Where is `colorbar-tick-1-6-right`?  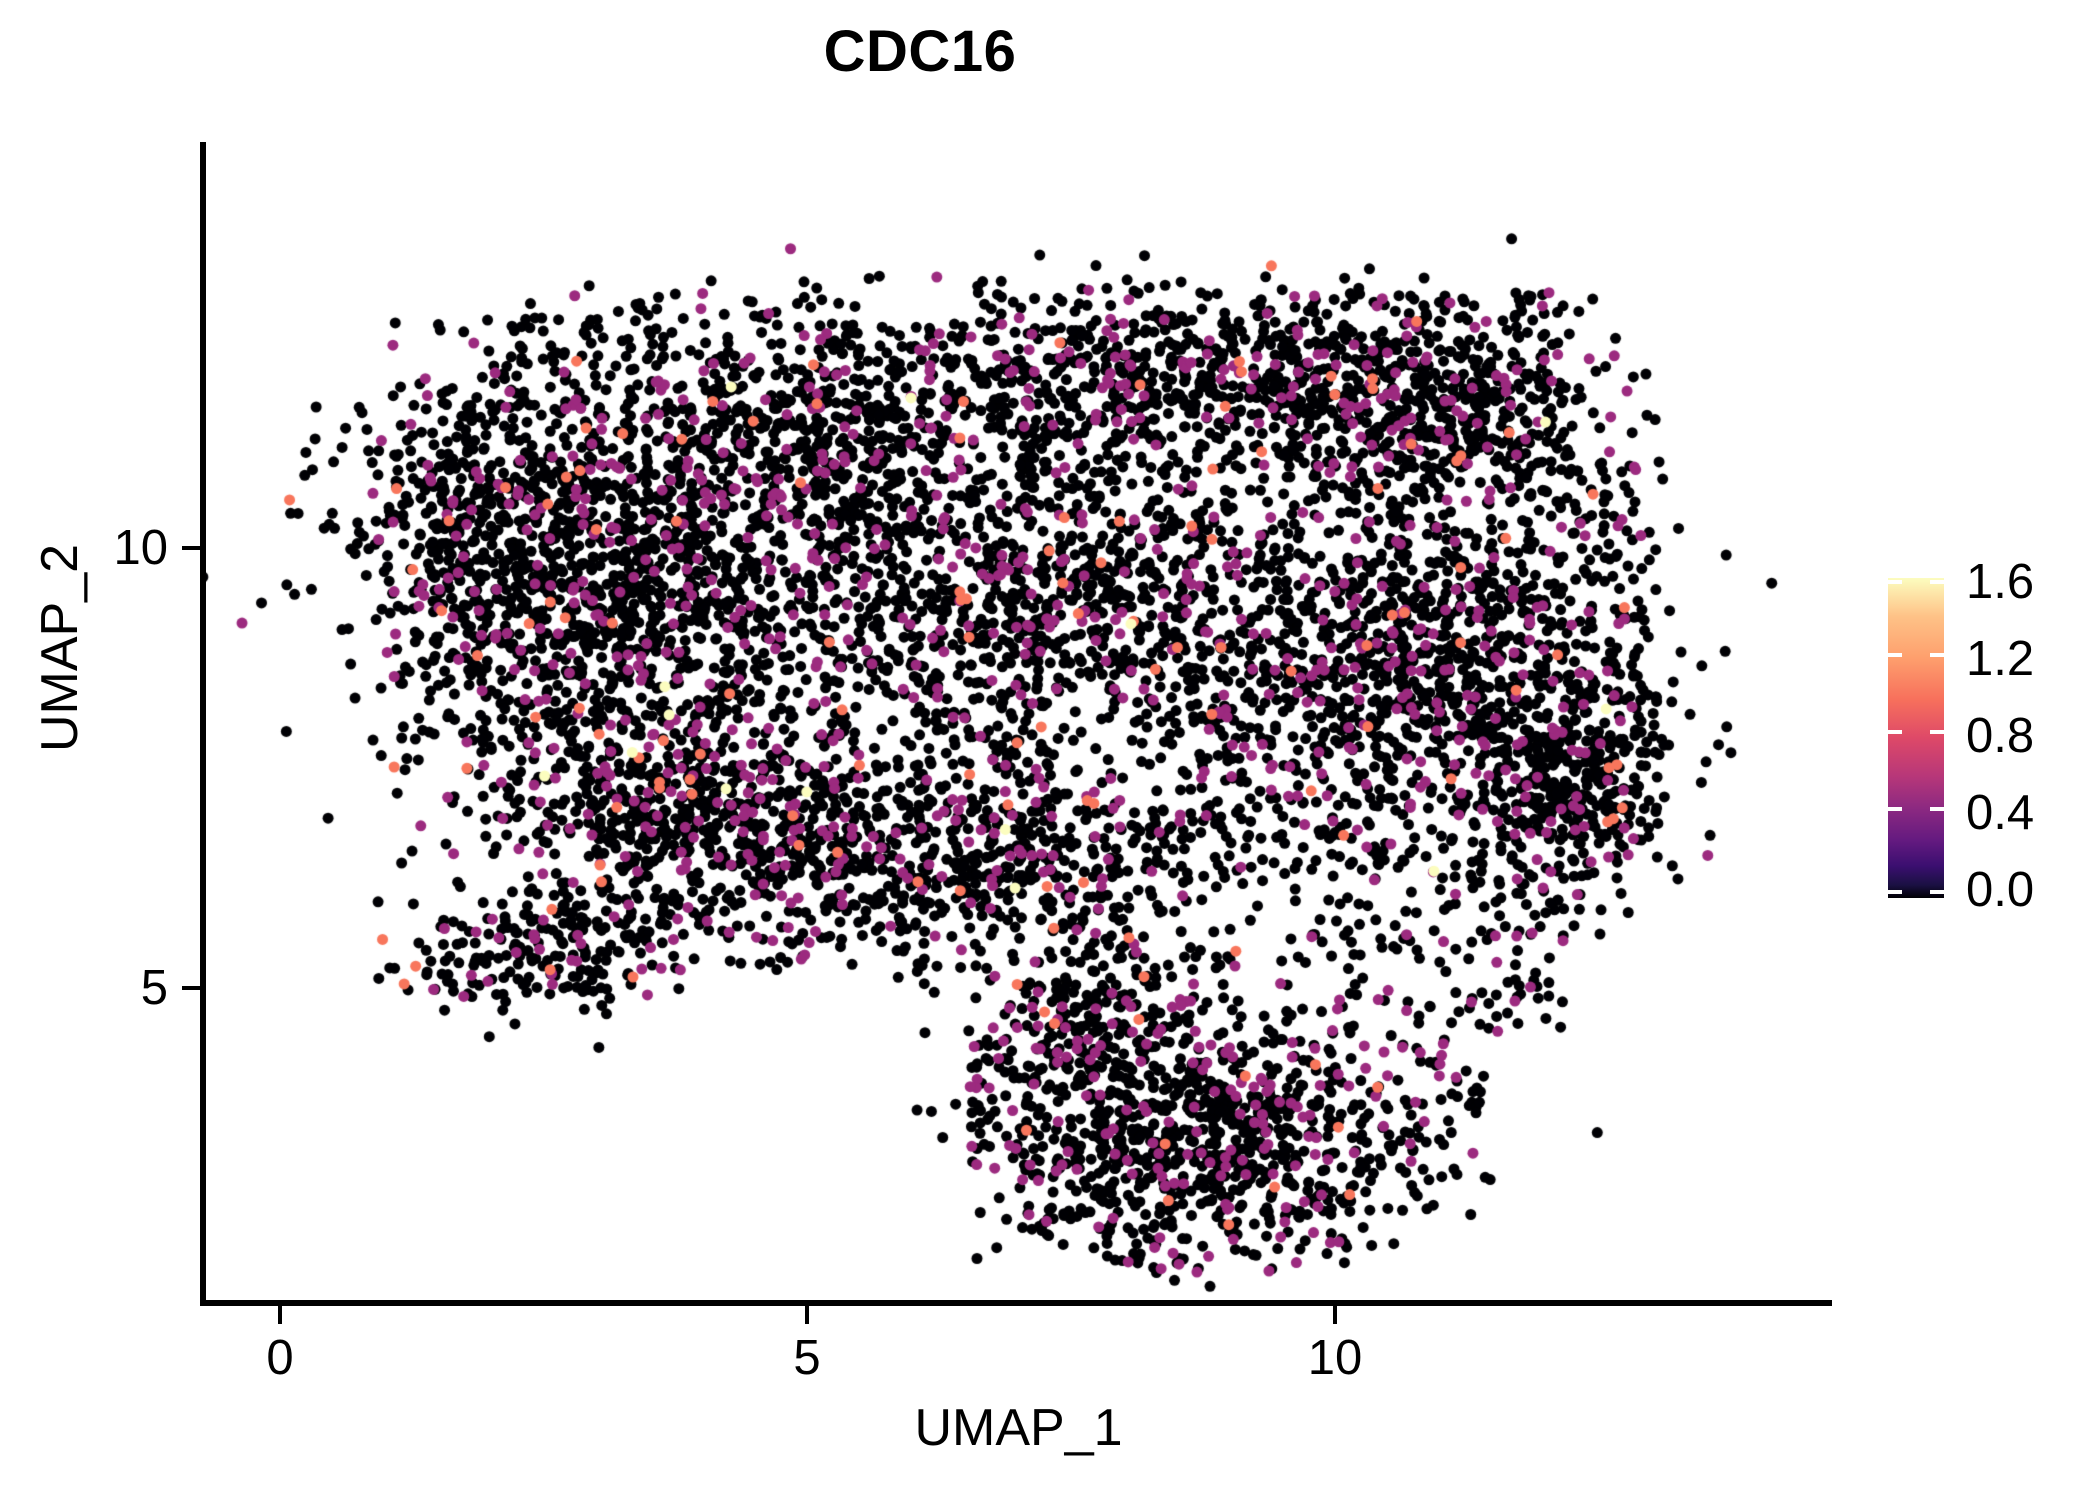
colorbar-tick-1-6-right is located at coordinates (1937, 582).